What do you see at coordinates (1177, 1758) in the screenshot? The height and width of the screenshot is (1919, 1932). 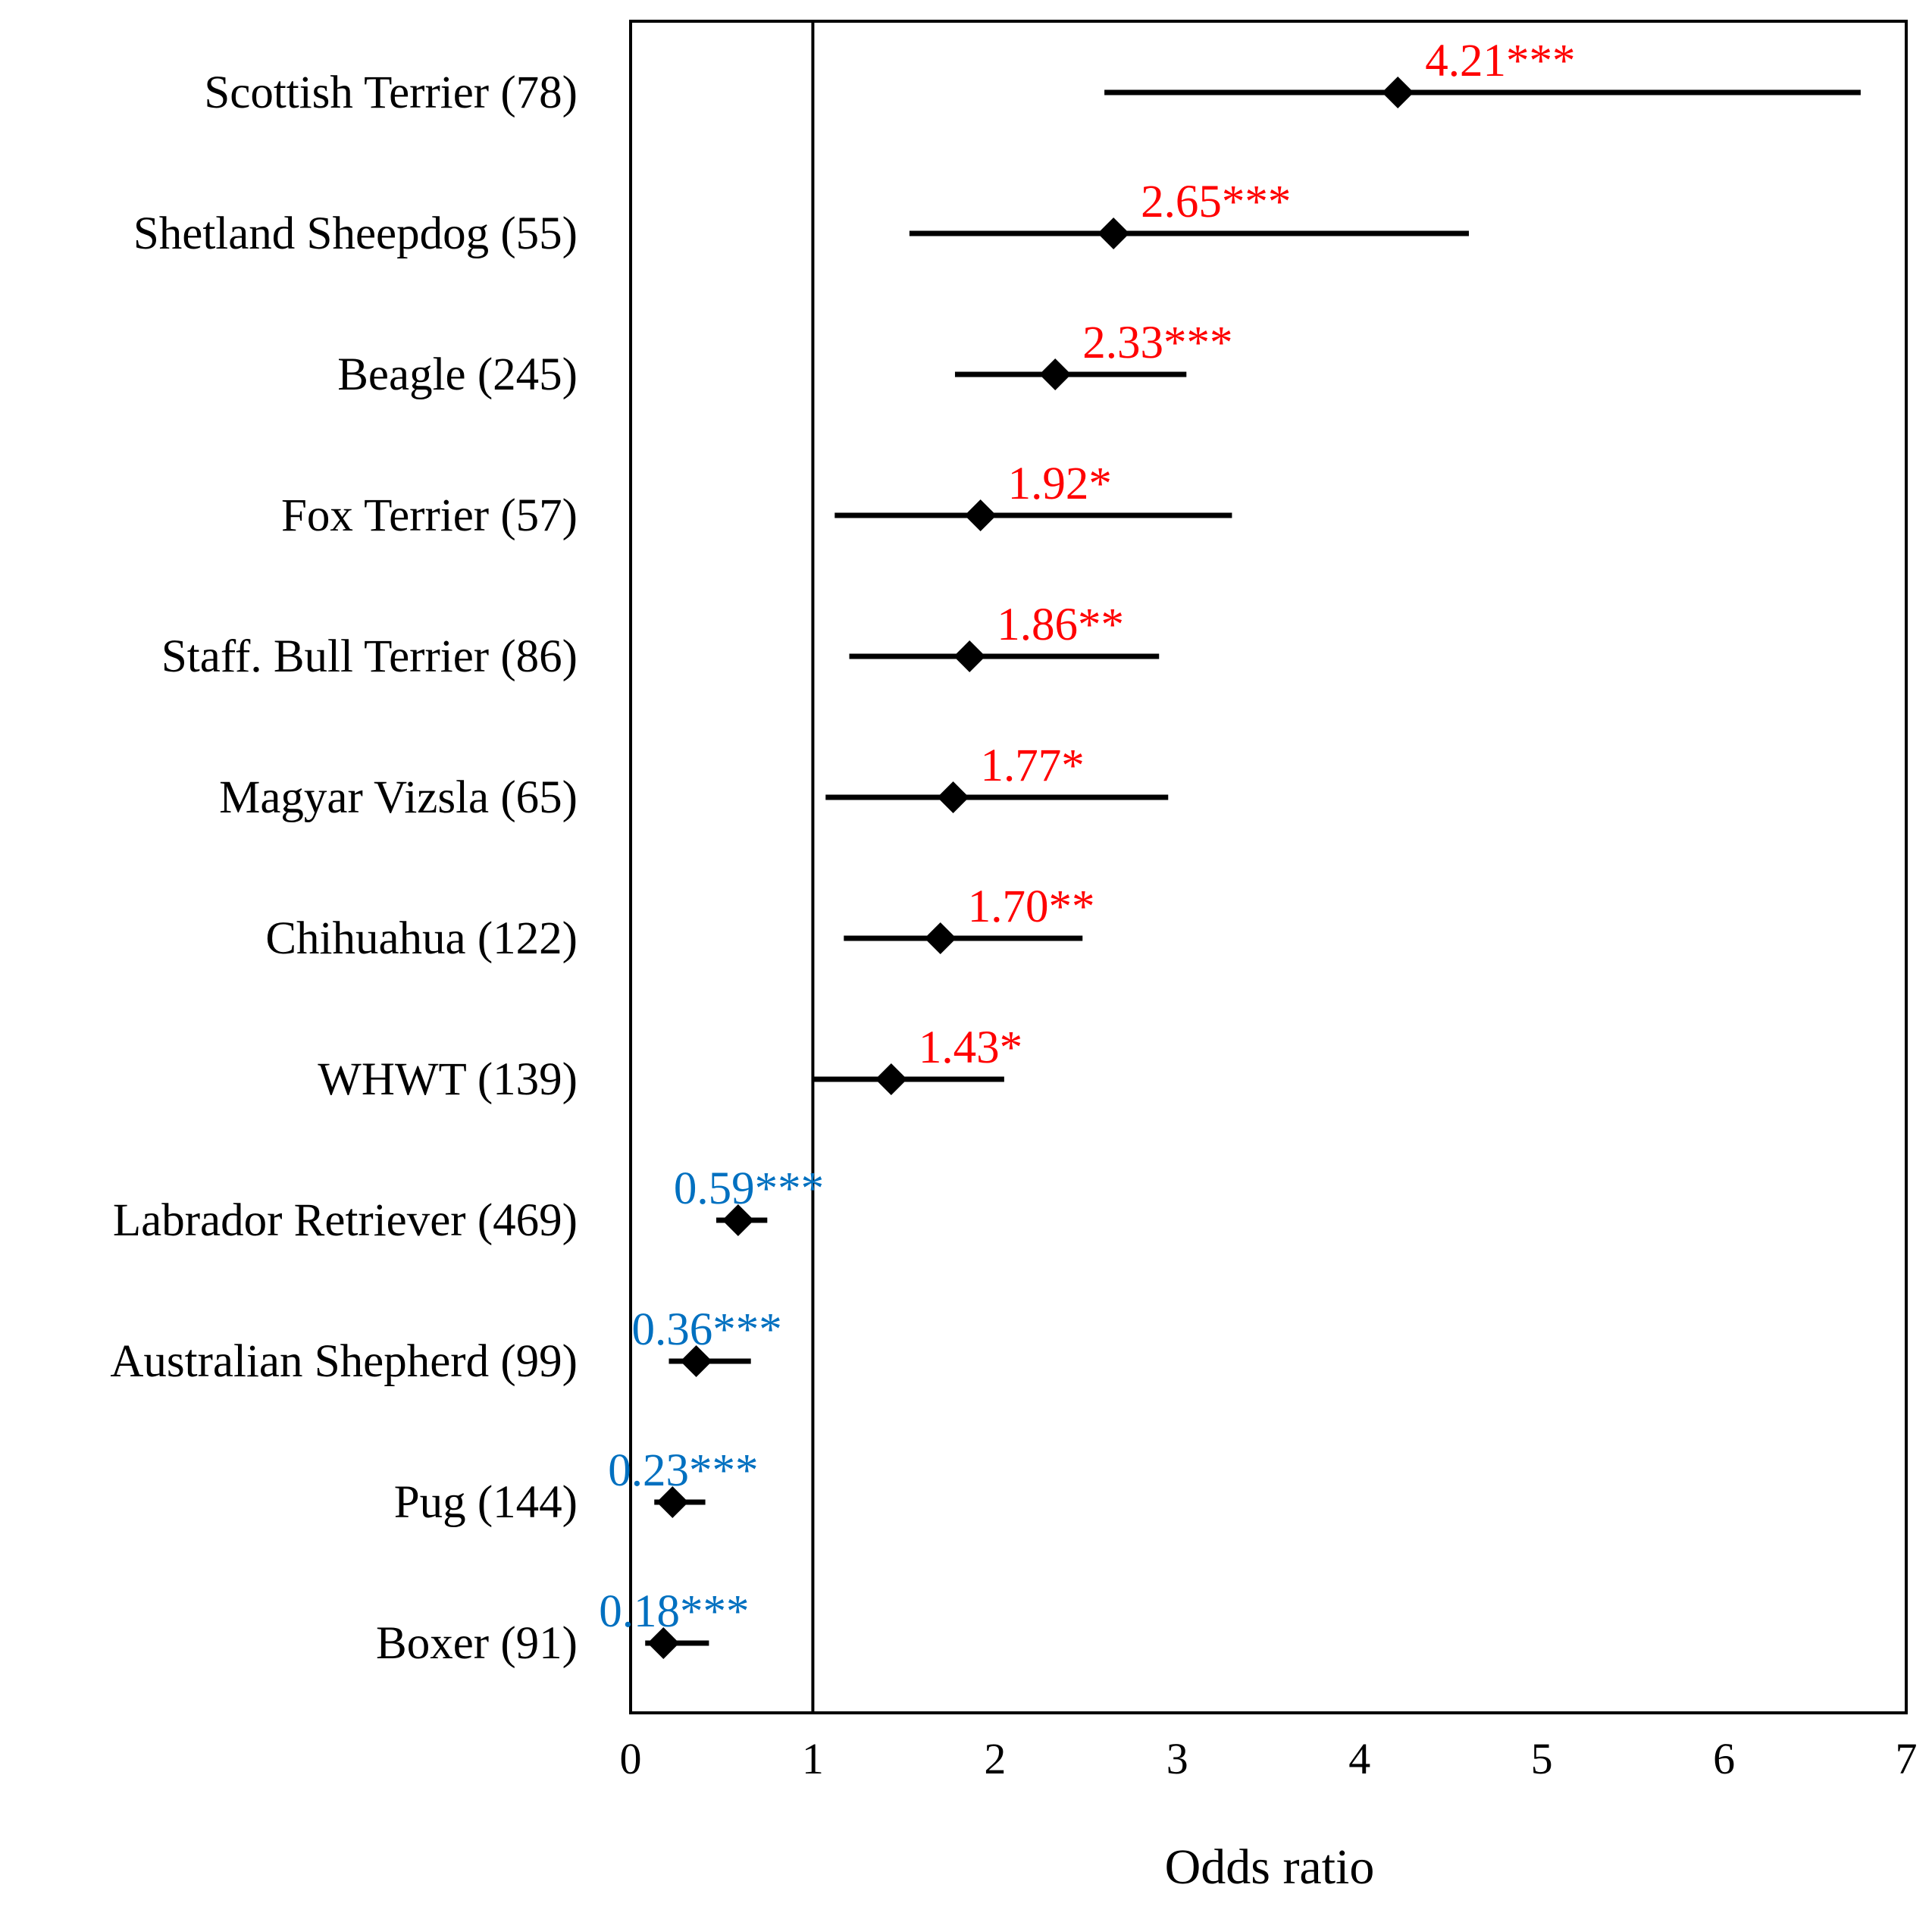 I see `x-tick-label: 3` at bounding box center [1177, 1758].